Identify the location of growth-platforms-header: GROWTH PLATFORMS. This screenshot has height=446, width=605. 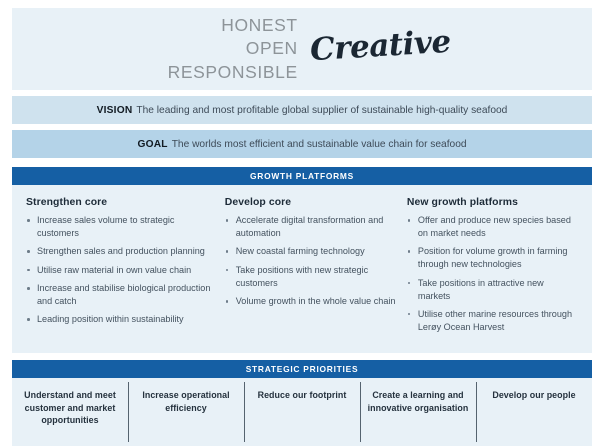
(302, 176).